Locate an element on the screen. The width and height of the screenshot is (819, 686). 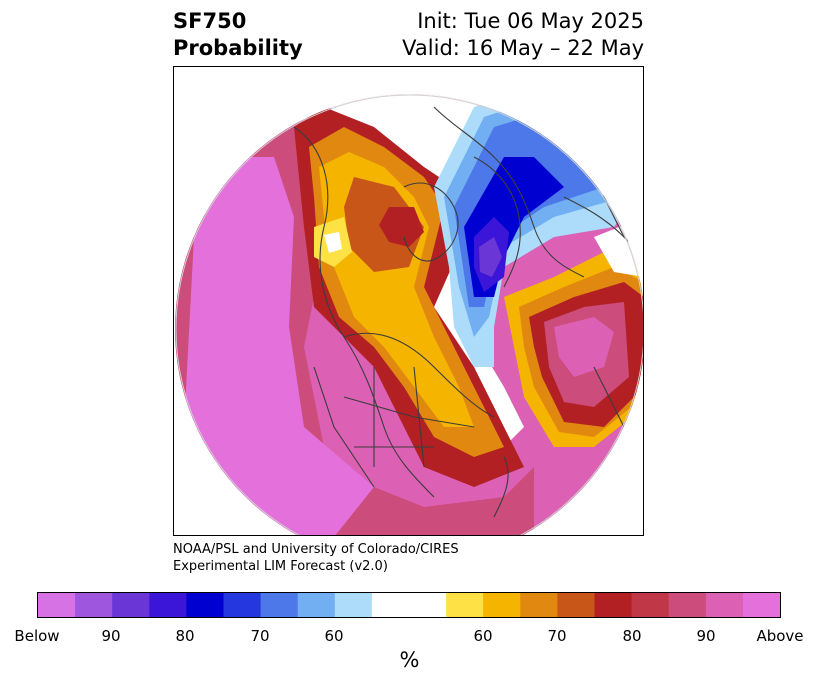
colorbar-tick-70-above: 70 is located at coordinates (557, 636).